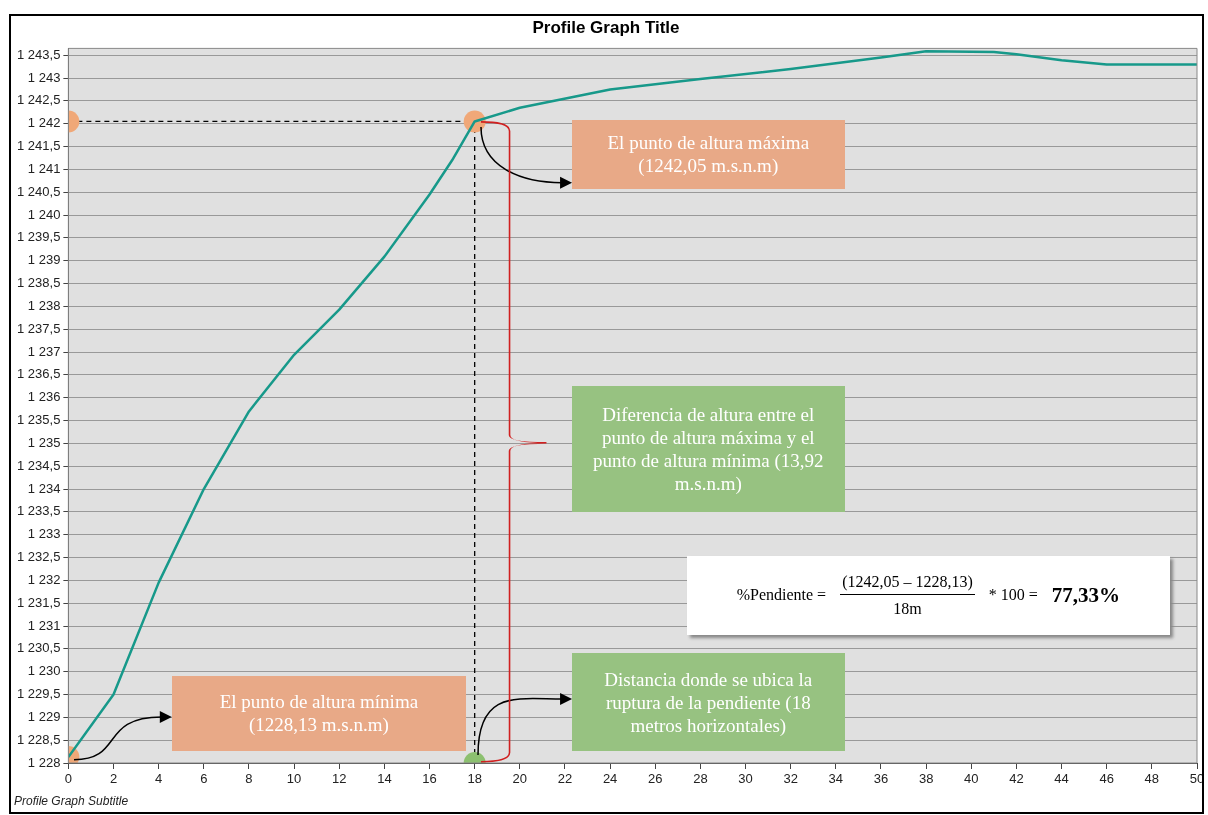  What do you see at coordinates (926, 779) in the screenshot?
I see `x-tick-label: 38` at bounding box center [926, 779].